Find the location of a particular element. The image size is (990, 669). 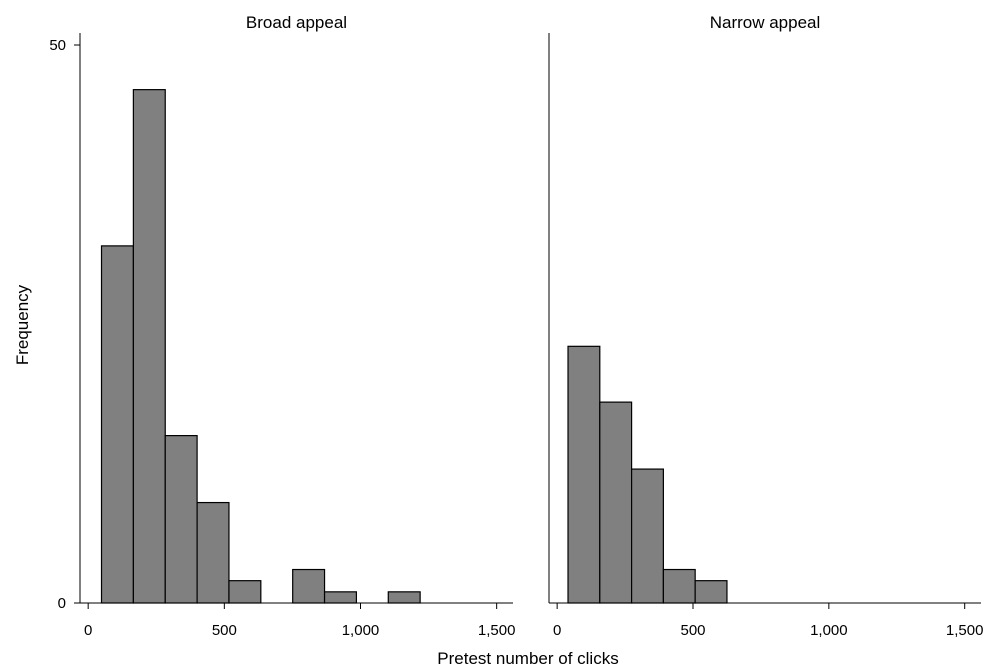

panel-title: Broad appeal is located at coordinates (296, 22).